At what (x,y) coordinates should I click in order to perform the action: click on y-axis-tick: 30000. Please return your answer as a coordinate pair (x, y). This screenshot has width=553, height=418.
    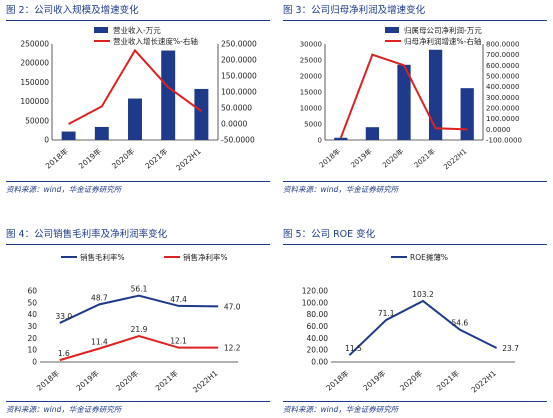
    Looking at the image, I should click on (311, 45).